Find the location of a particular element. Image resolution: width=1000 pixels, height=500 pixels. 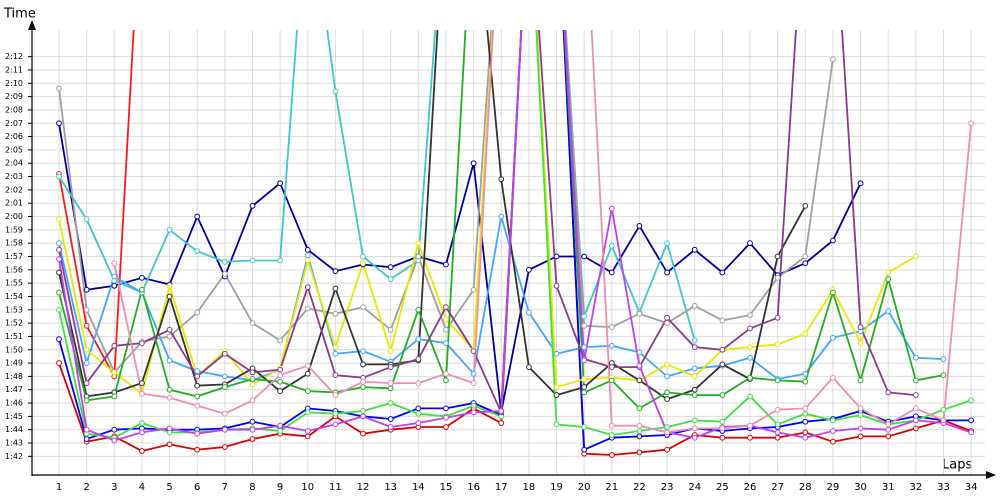

x-tick-label: 15 is located at coordinates (446, 487).